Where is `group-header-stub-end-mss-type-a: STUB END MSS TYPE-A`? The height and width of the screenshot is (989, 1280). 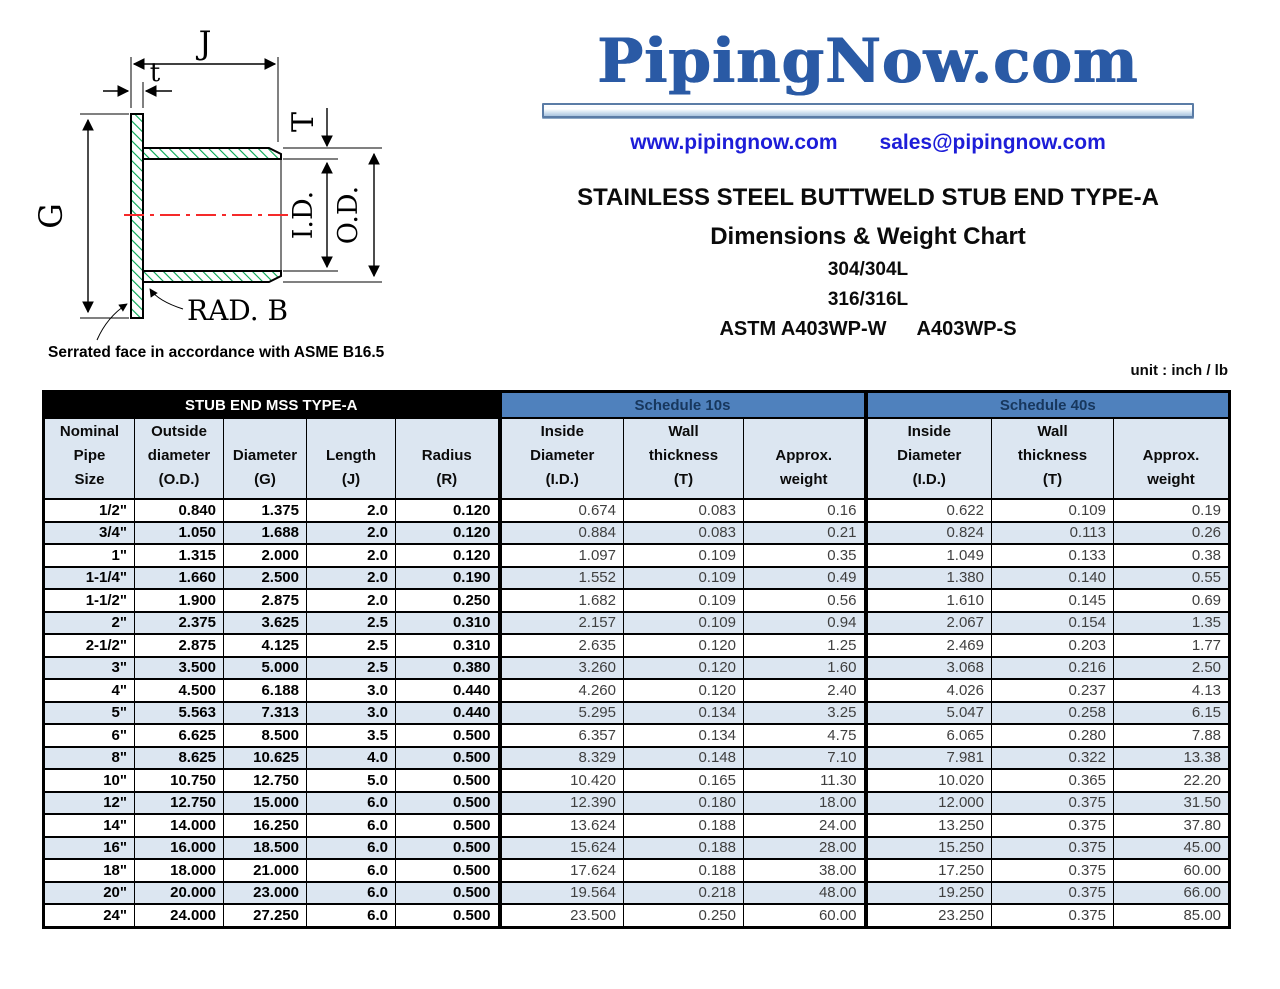
group-header-stub-end-mss-type-a: STUB END MSS TYPE-A is located at coordinates (271, 404).